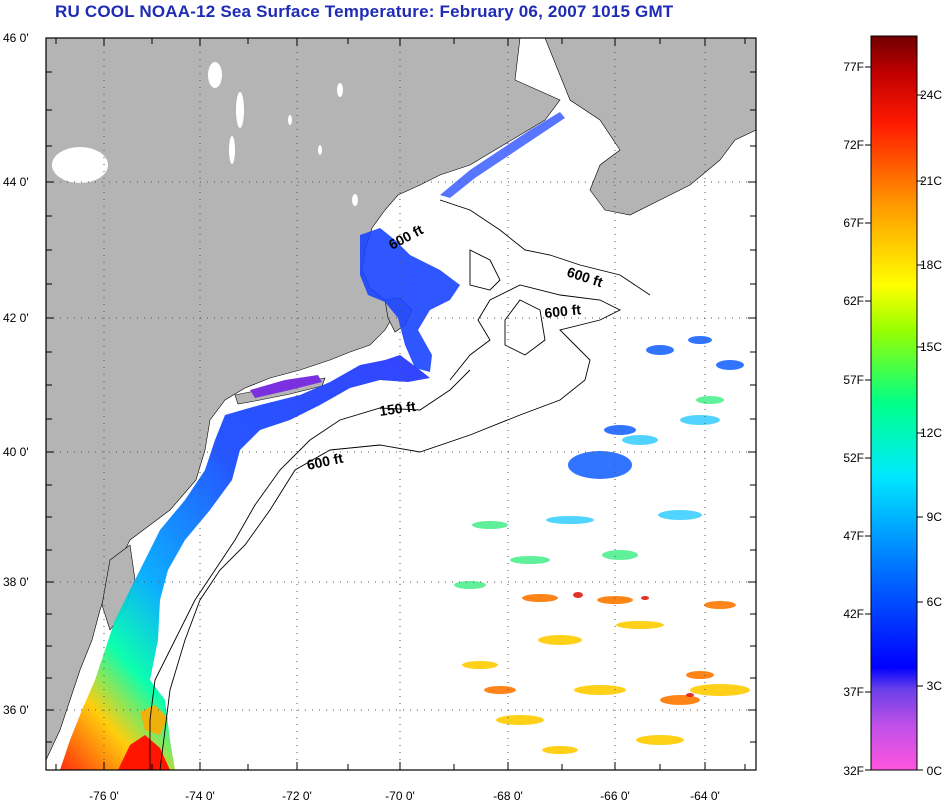  Describe the element at coordinates (16, 182) in the screenshot. I see `lat-label: 44 0'` at that location.